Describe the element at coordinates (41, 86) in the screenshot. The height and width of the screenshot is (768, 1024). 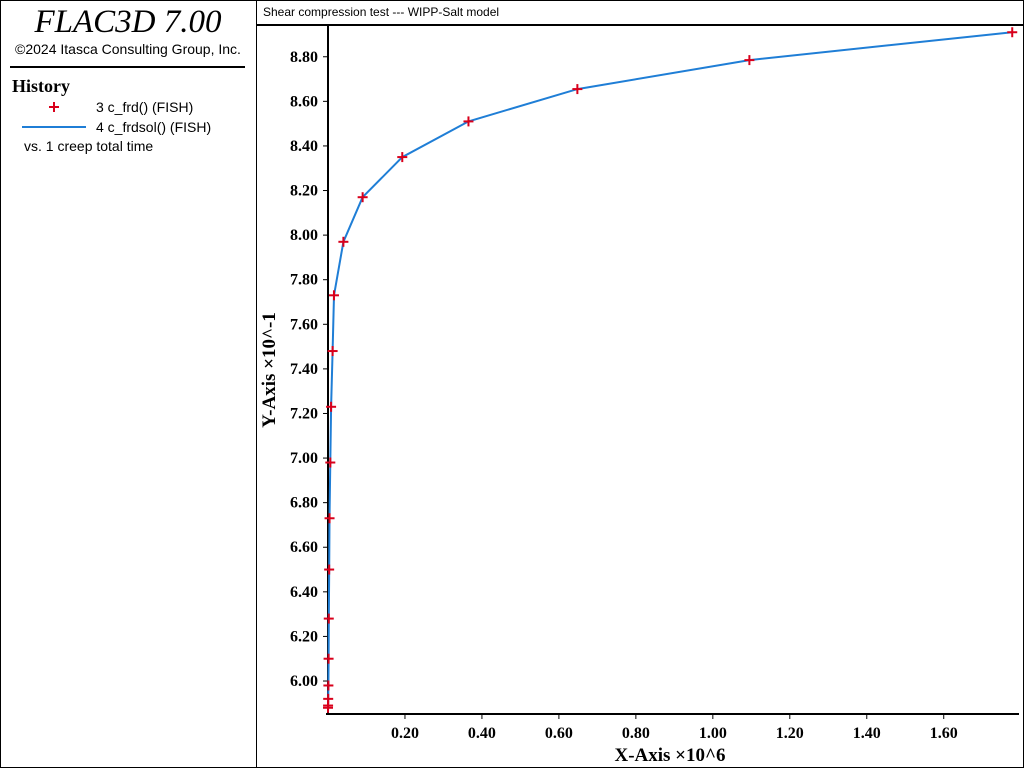
I see `legend-heading: History` at that location.